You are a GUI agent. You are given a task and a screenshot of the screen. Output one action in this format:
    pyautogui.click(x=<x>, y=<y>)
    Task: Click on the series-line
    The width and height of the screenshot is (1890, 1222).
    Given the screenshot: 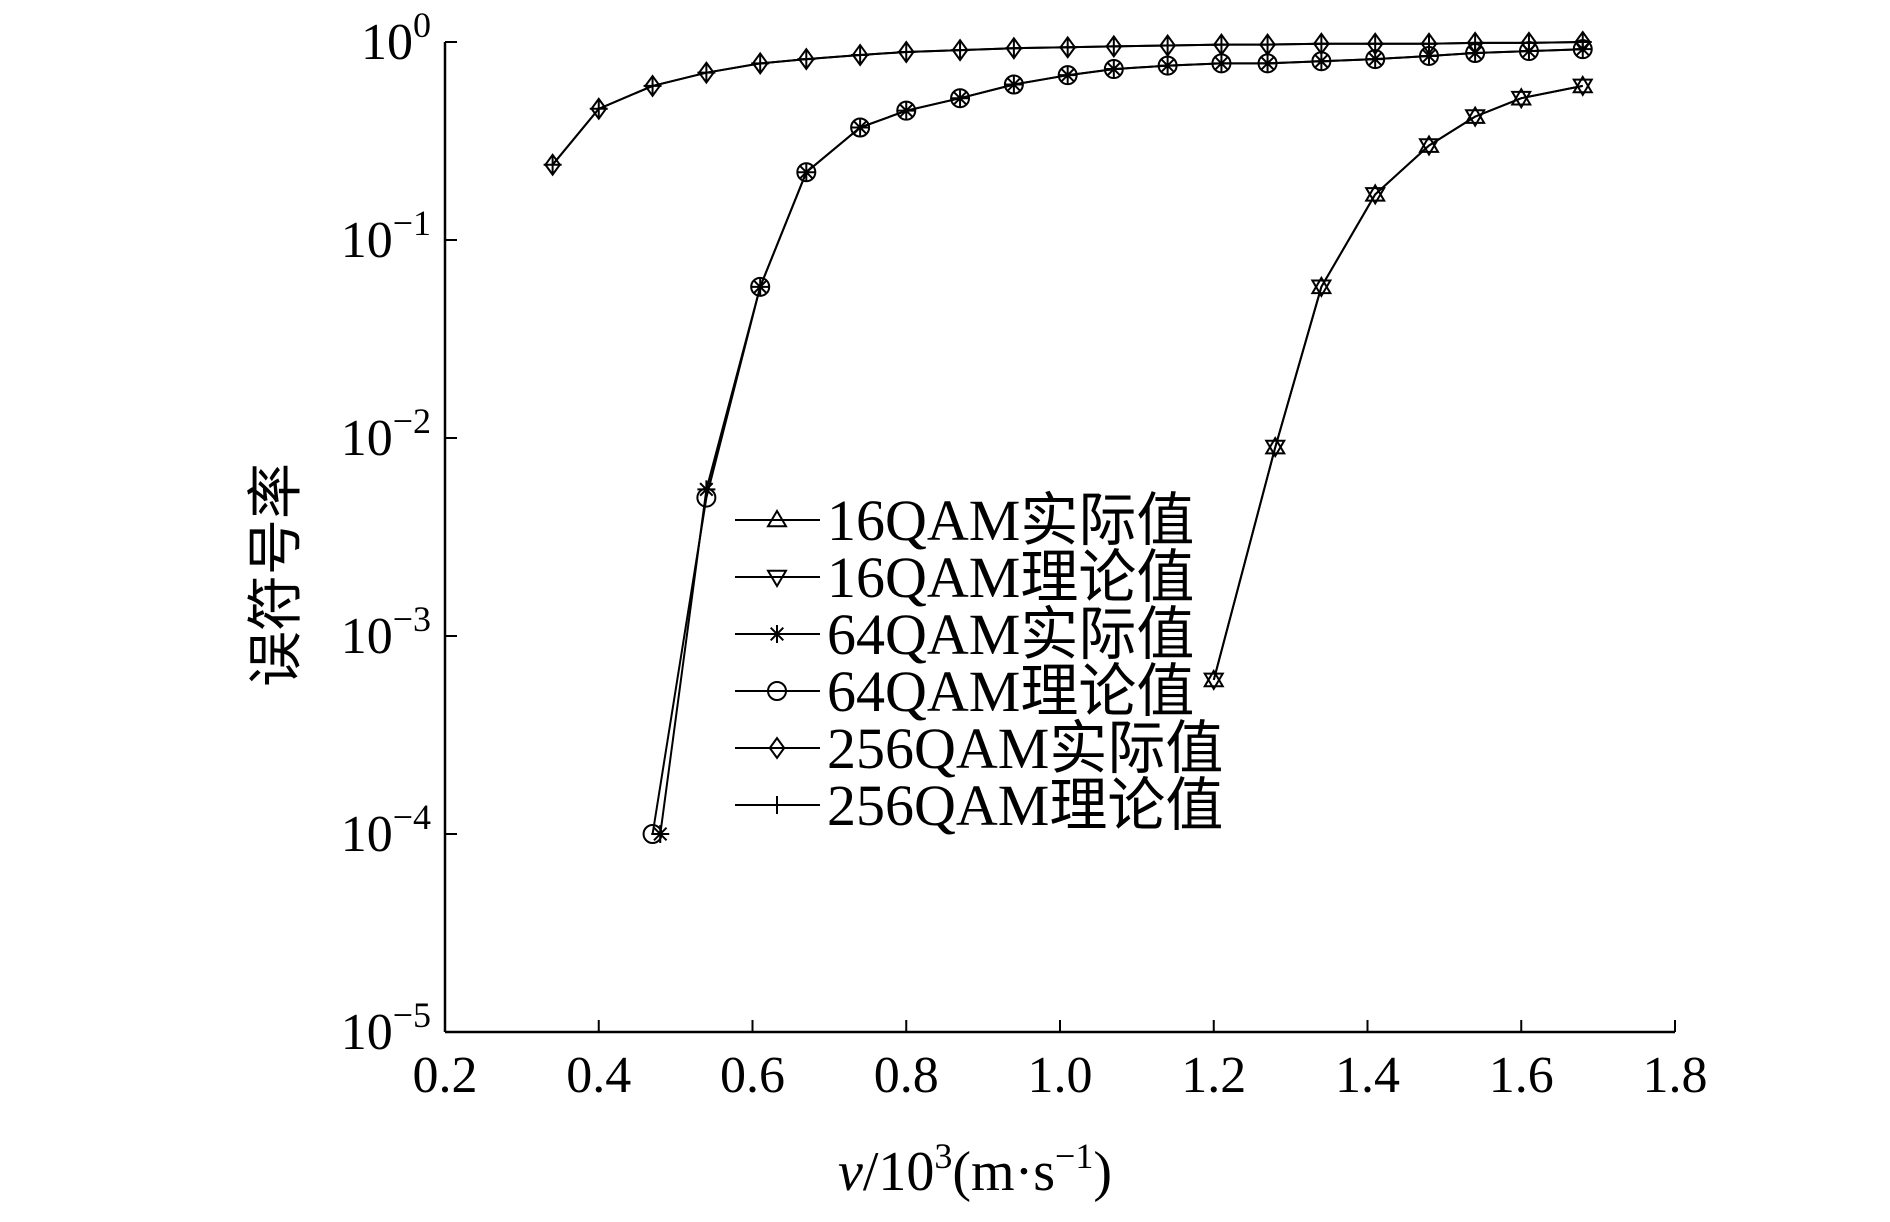 What is the action you would take?
    pyautogui.click(x=1397, y=382)
    